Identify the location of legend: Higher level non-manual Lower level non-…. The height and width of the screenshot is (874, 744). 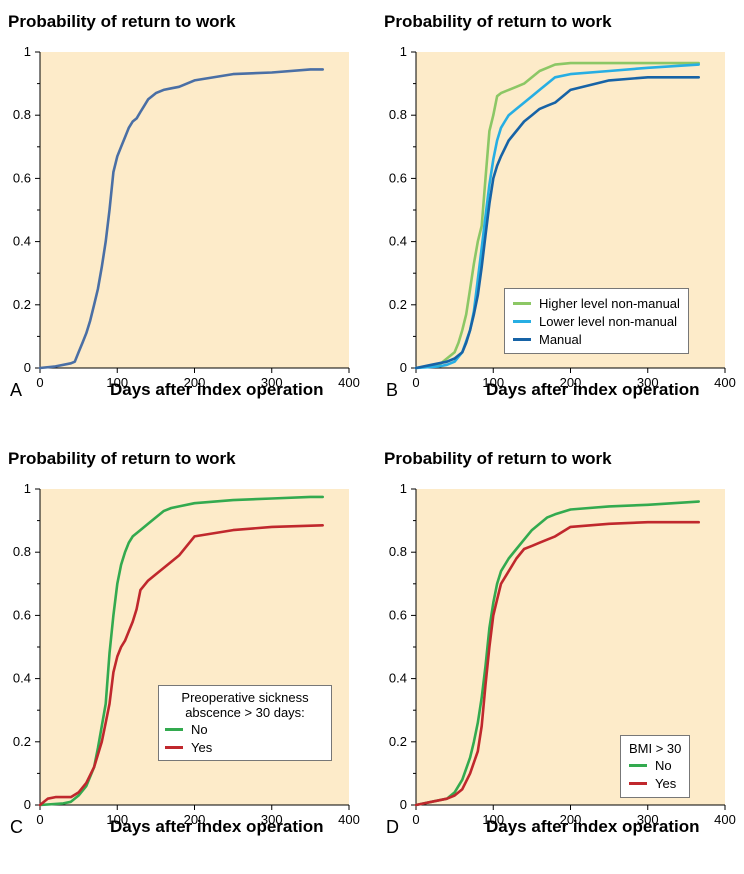
(596, 321).